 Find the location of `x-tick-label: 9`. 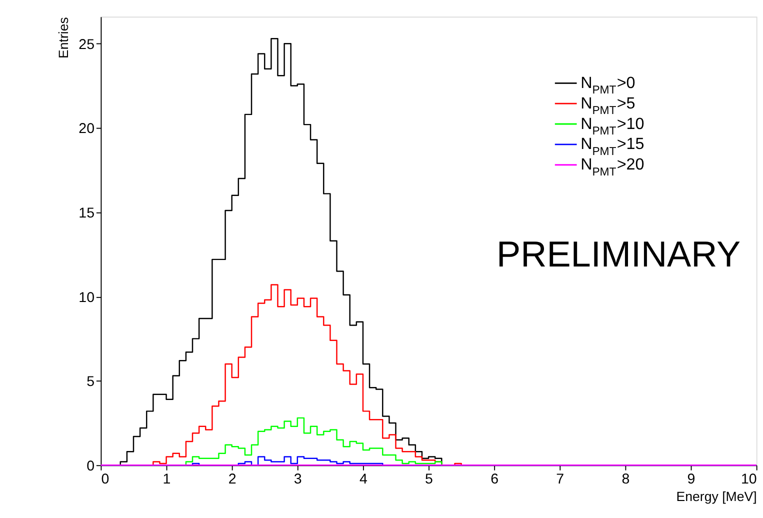

x-tick-label: 9 is located at coordinates (691, 480).